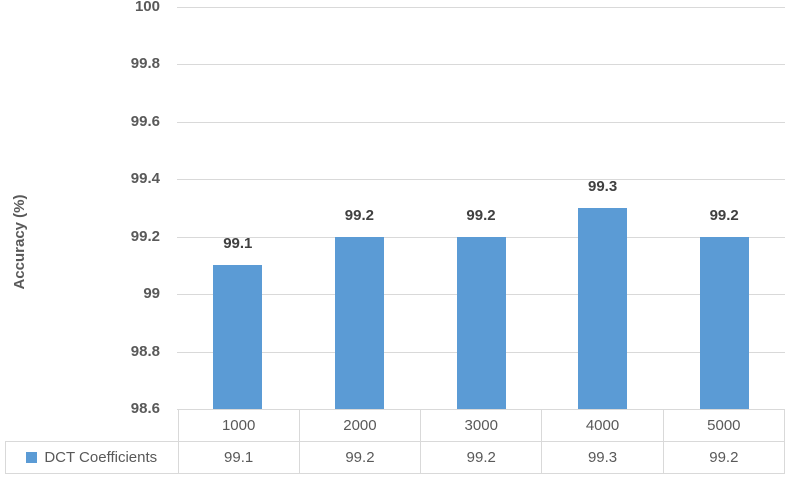 The width and height of the screenshot is (785, 478). What do you see at coordinates (147, 7) in the screenshot?
I see `y-tick-label: 100` at bounding box center [147, 7].